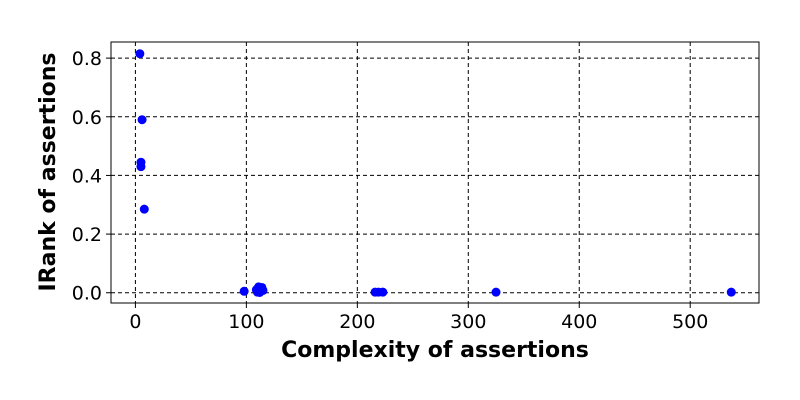 The width and height of the screenshot is (800, 400). I want to click on x-tick-label: 400, so click(579, 322).